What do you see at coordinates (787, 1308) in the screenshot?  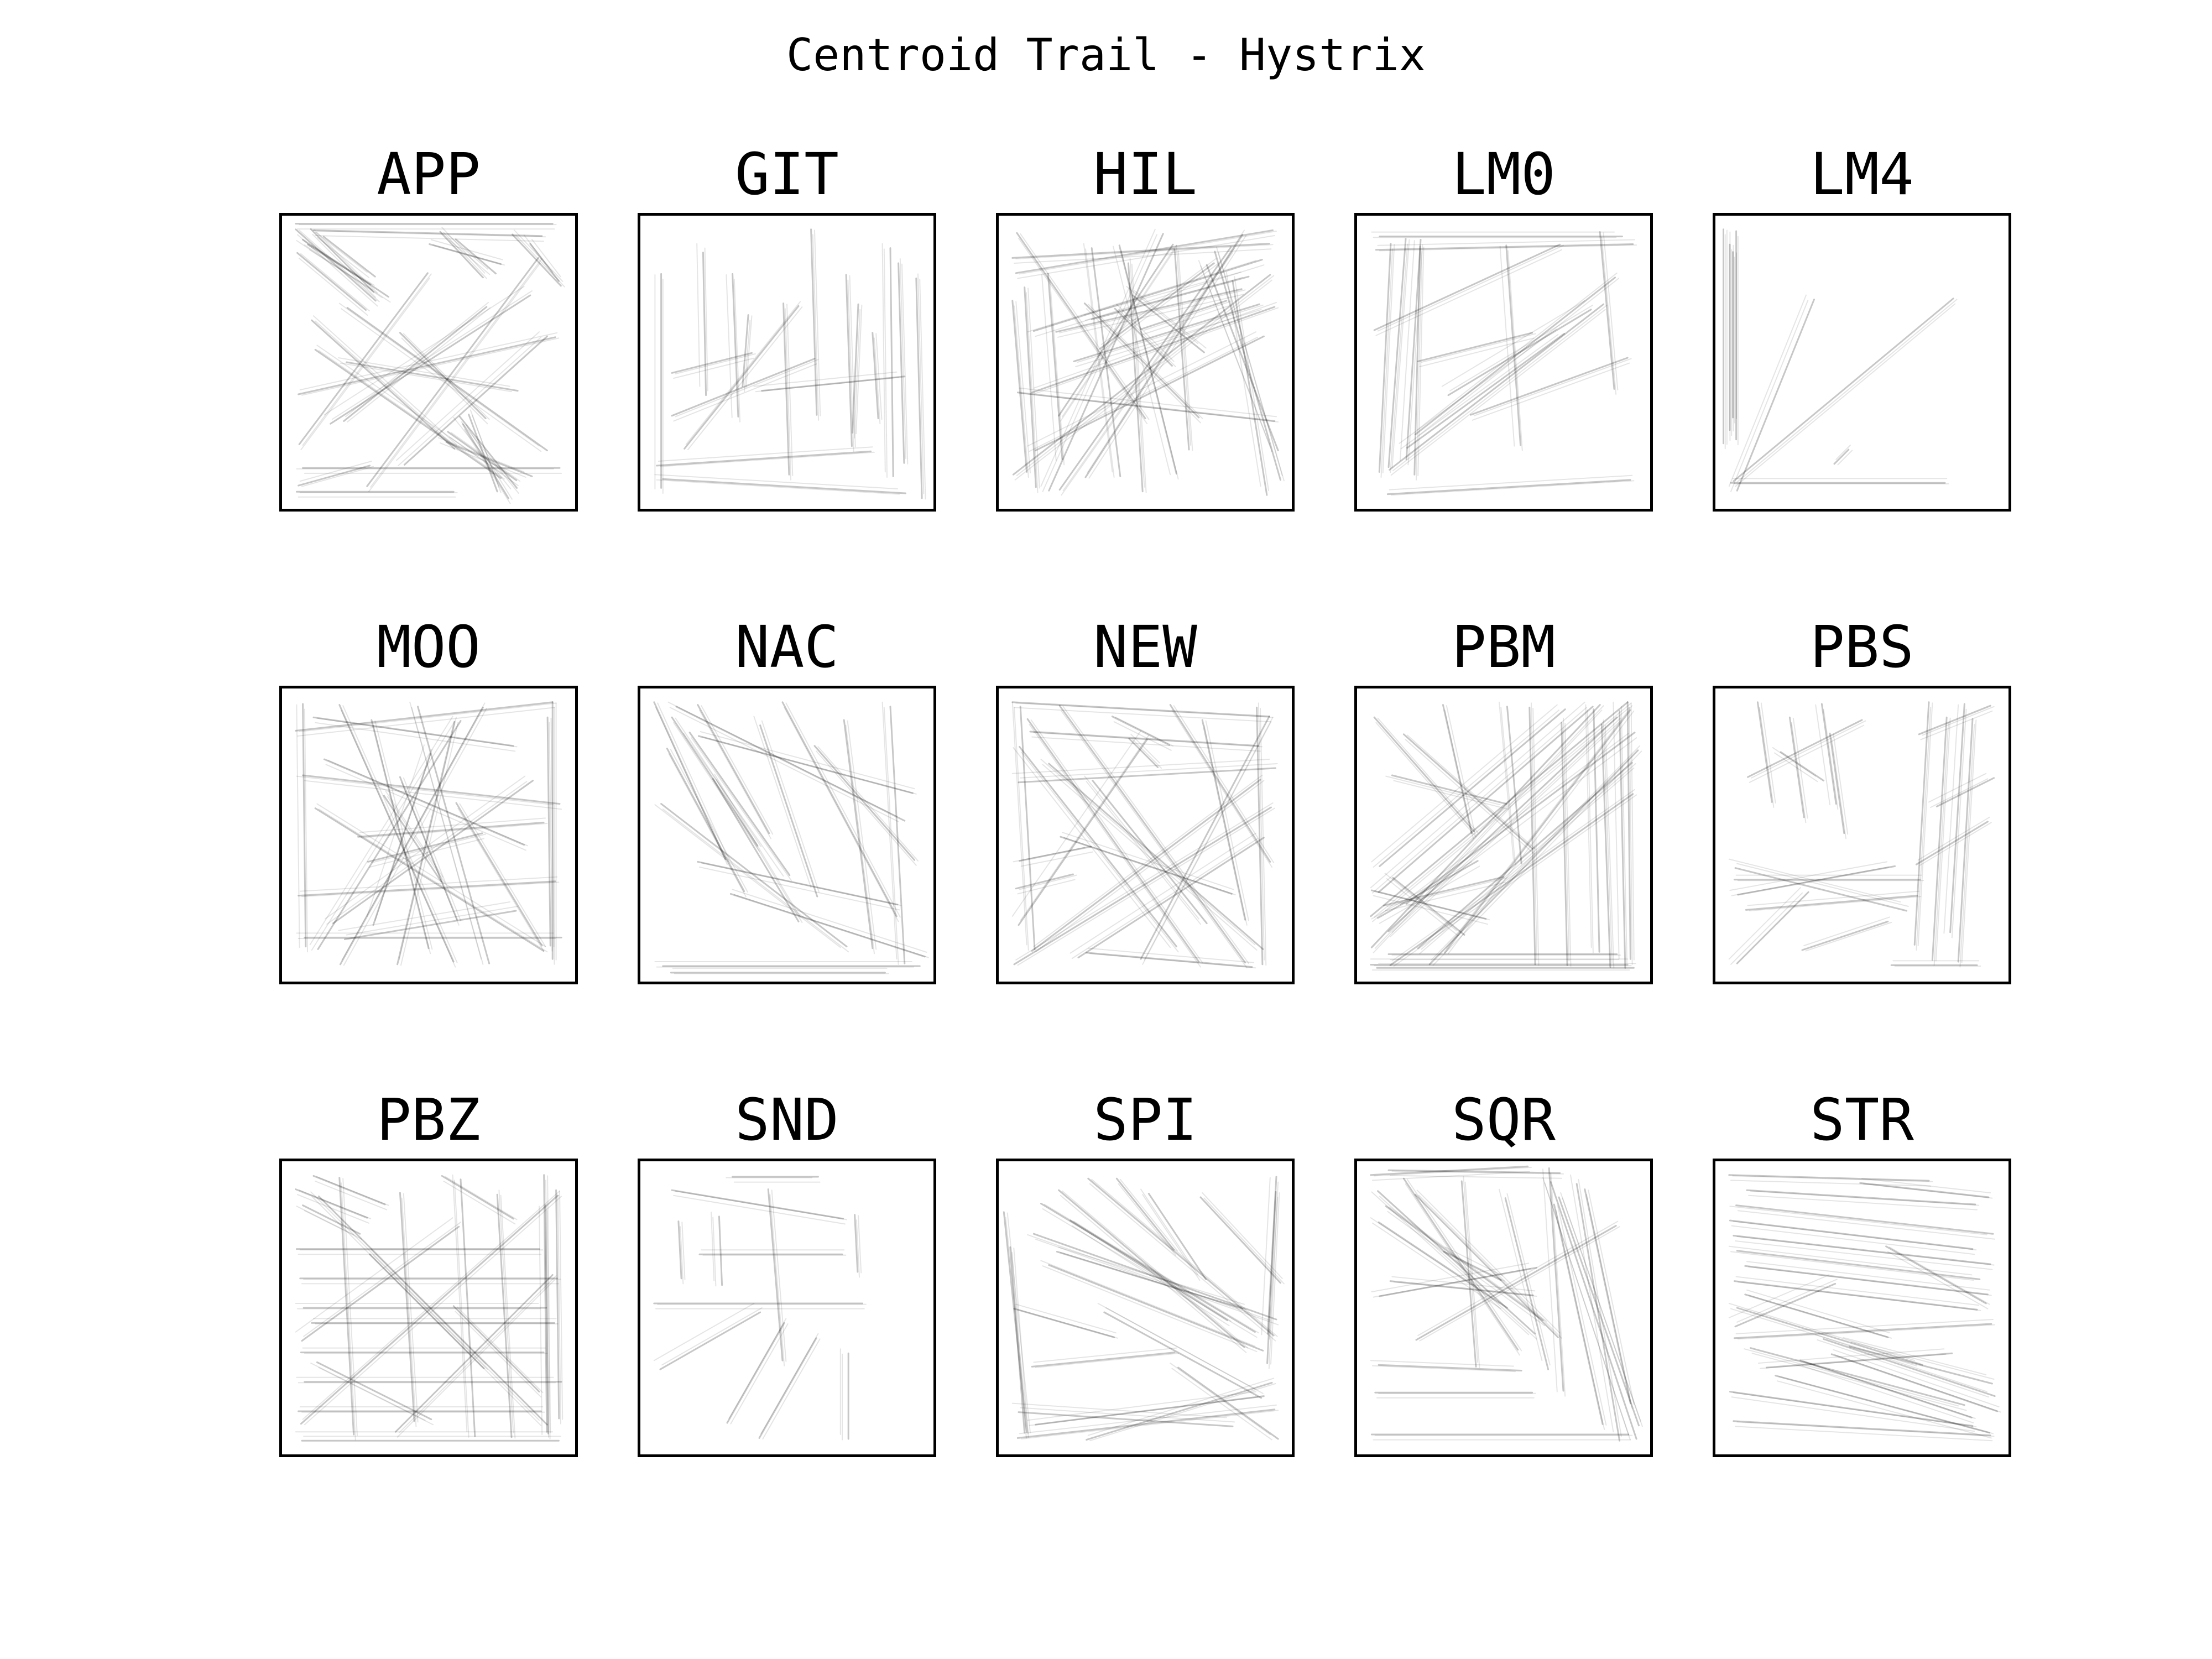 I see `panel-frame` at bounding box center [787, 1308].